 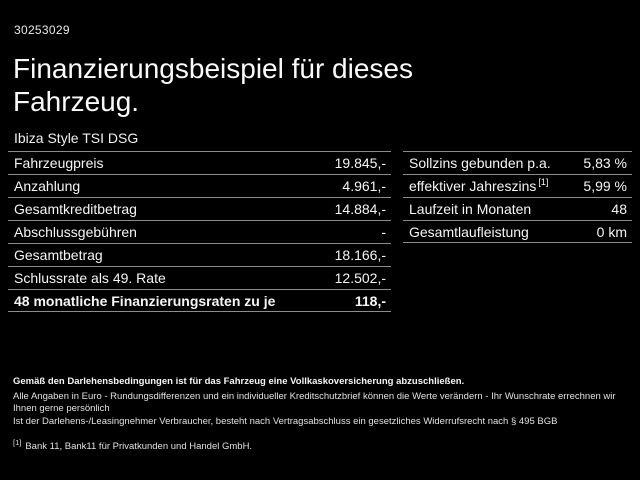 What do you see at coordinates (199, 208) in the screenshot?
I see `table-row: Gesamtkreditbetrag 14.884,-` at bounding box center [199, 208].